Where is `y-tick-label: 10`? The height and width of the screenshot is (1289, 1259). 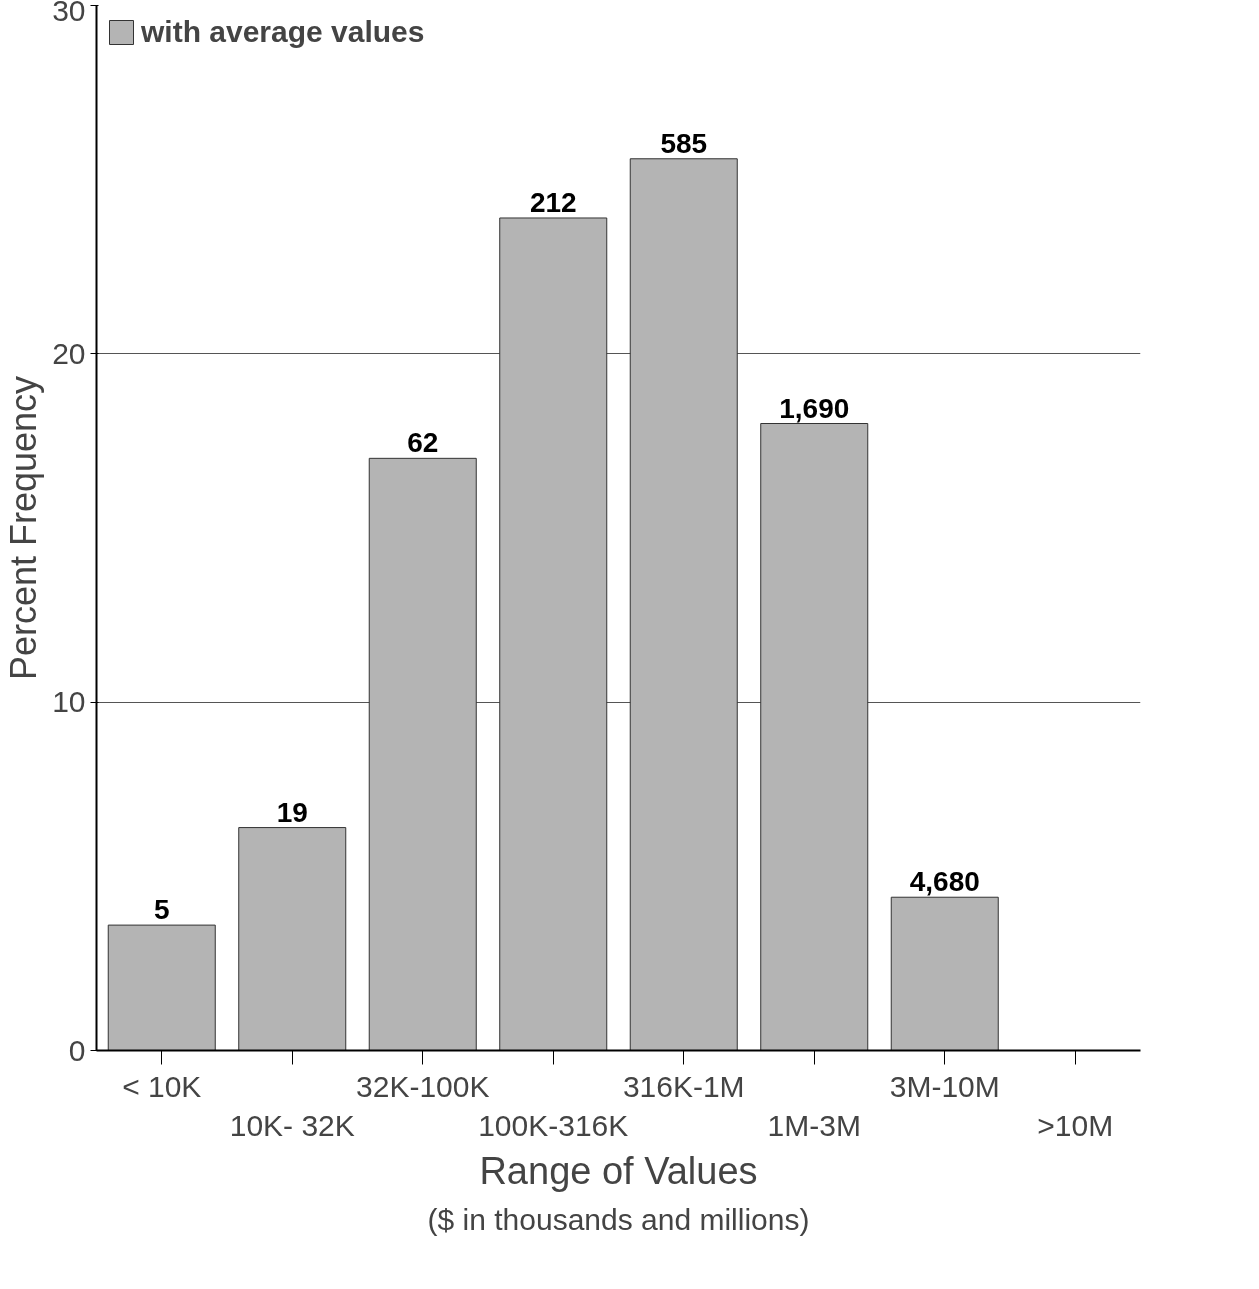
y-tick-label: 10 is located at coordinates (69, 702).